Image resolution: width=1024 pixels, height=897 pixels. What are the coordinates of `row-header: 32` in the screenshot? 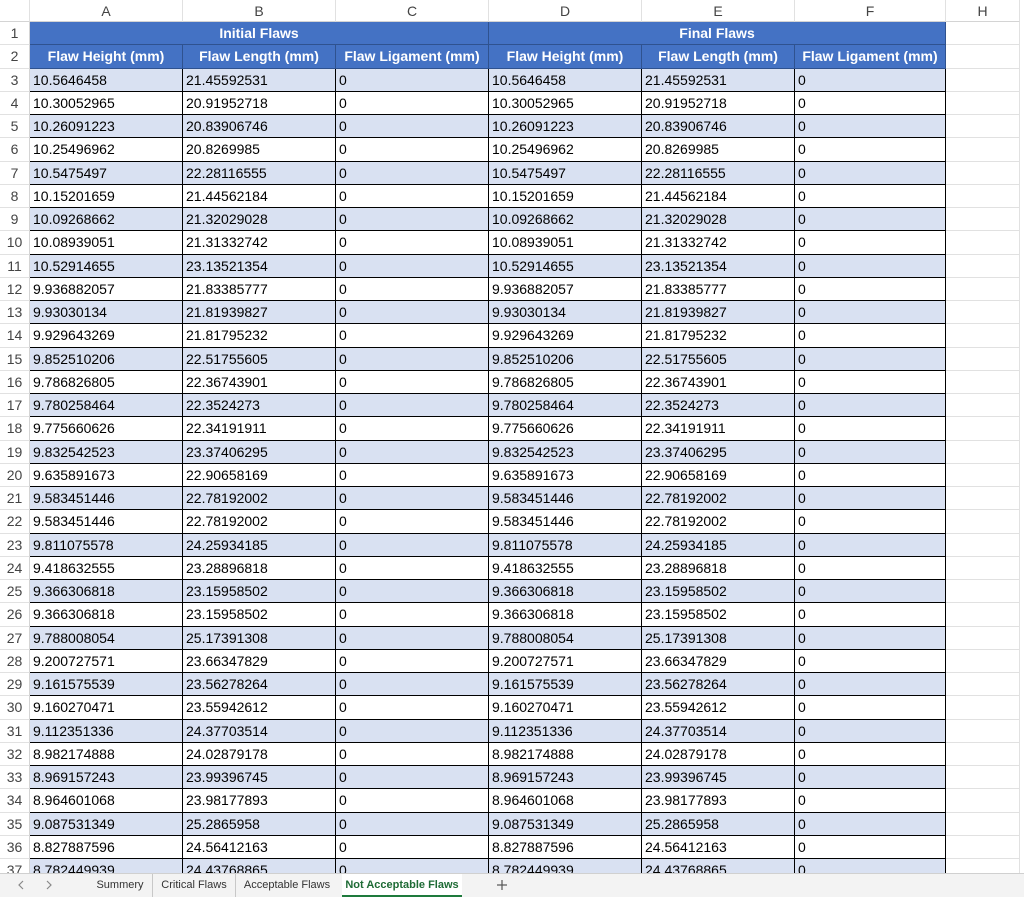 It's located at (15, 754).